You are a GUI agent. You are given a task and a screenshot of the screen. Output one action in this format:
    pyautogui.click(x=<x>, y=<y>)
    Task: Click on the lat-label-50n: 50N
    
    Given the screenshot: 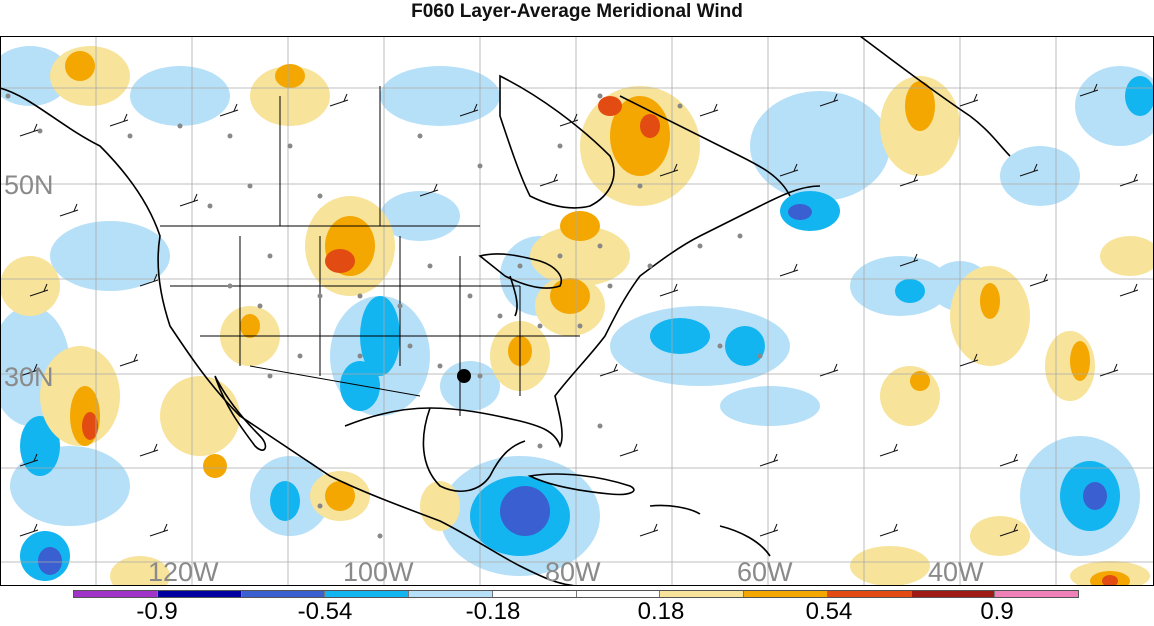 What is the action you would take?
    pyautogui.click(x=29, y=185)
    